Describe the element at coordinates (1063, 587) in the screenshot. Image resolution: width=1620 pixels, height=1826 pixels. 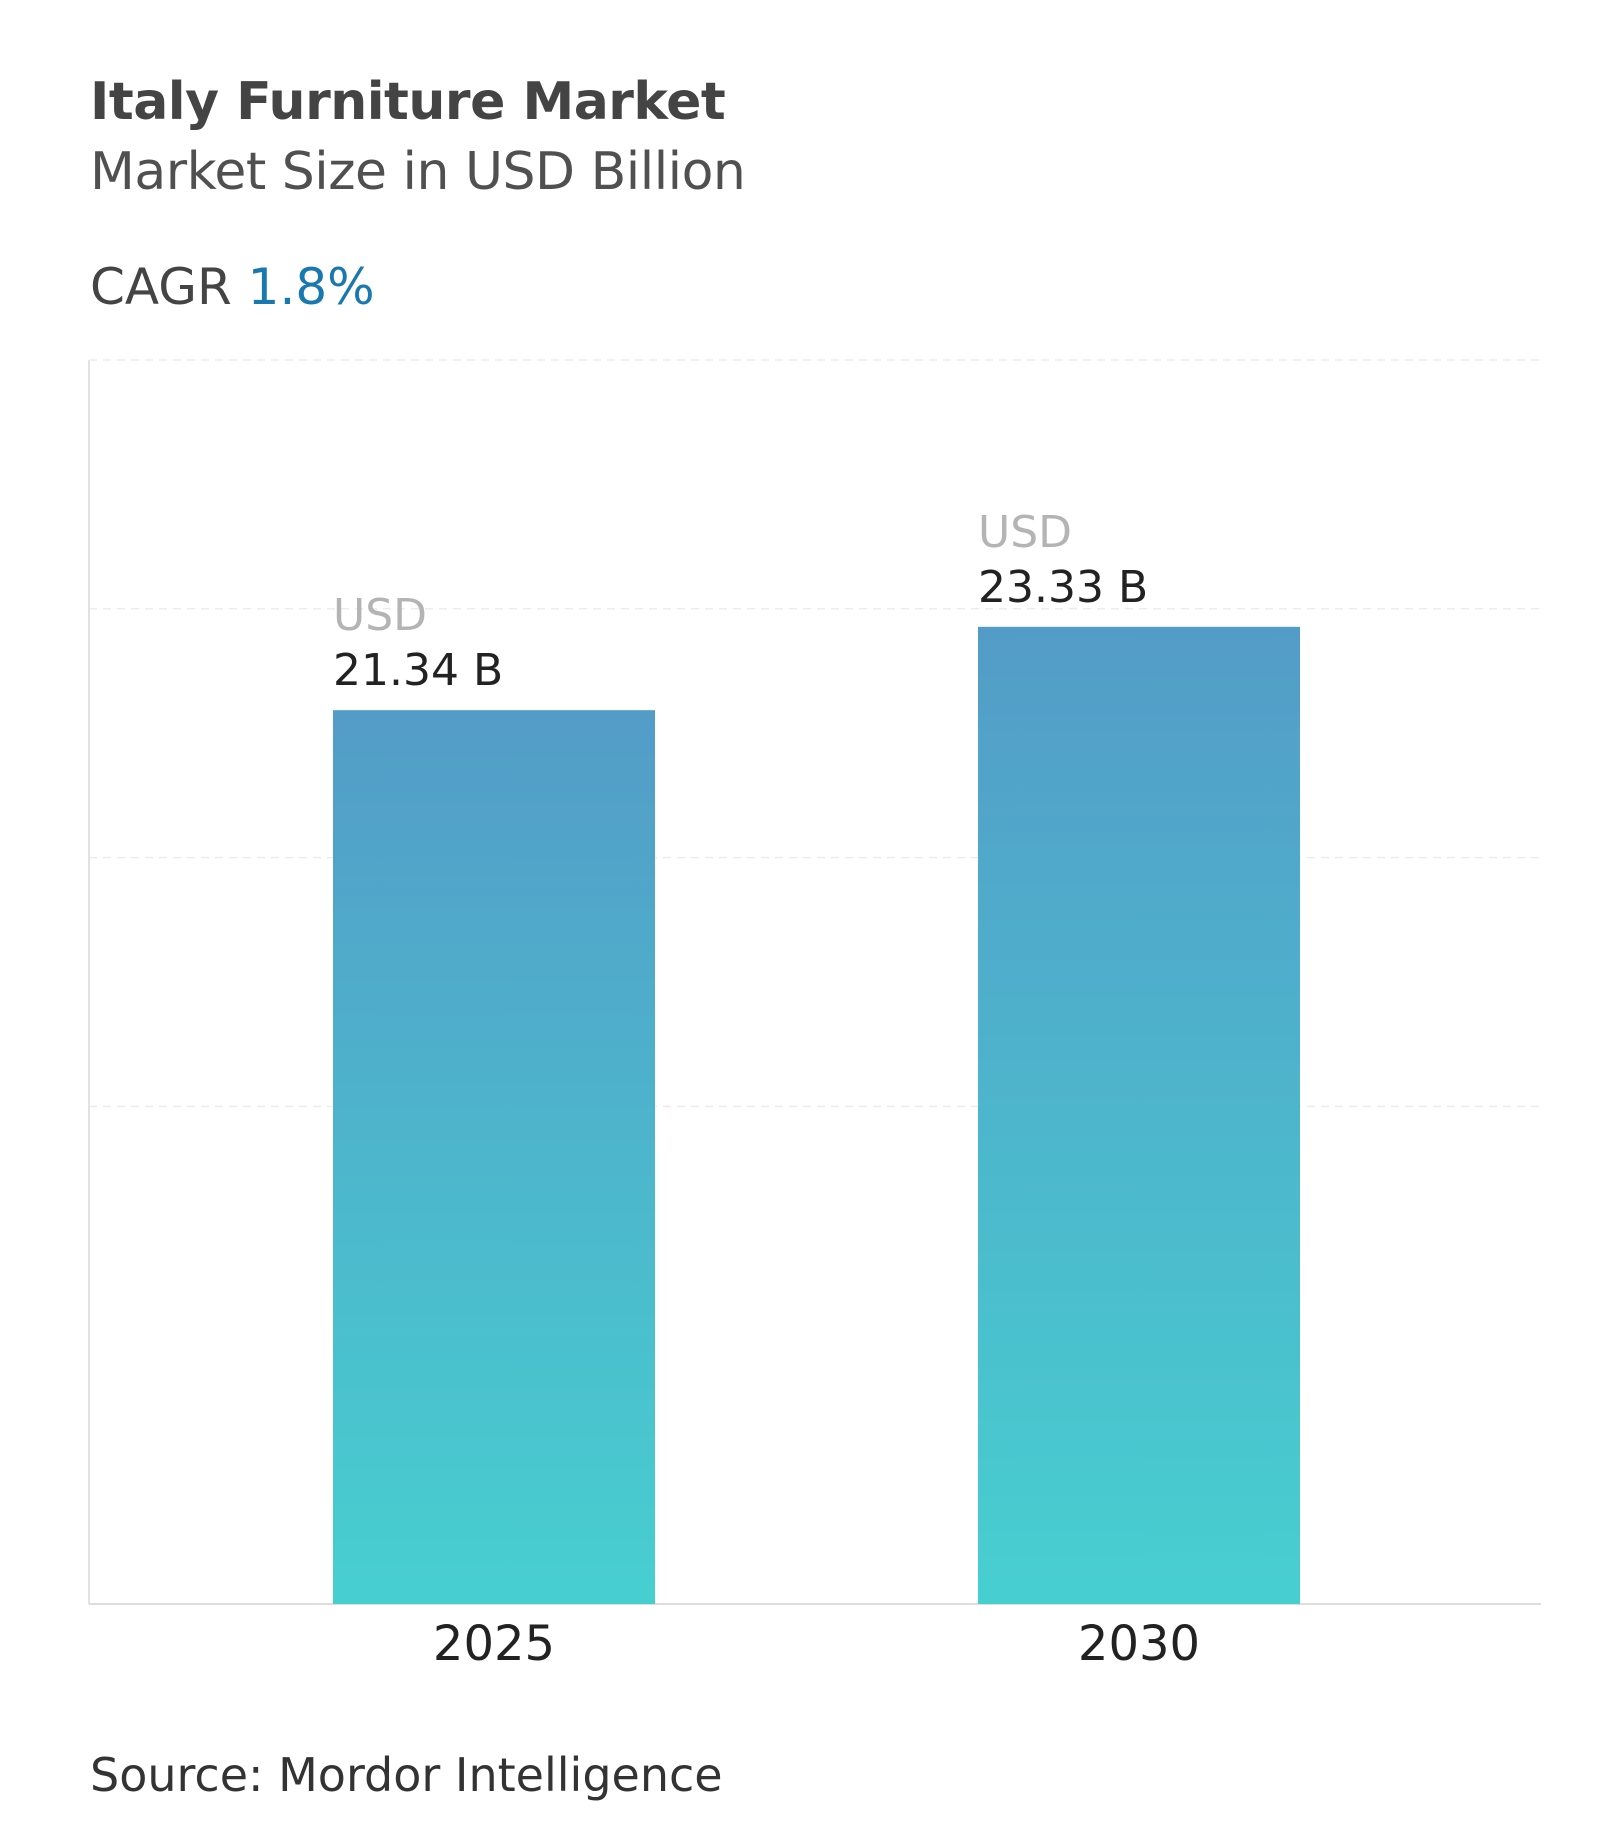
I see `data-label-value: 23.33 B` at that location.